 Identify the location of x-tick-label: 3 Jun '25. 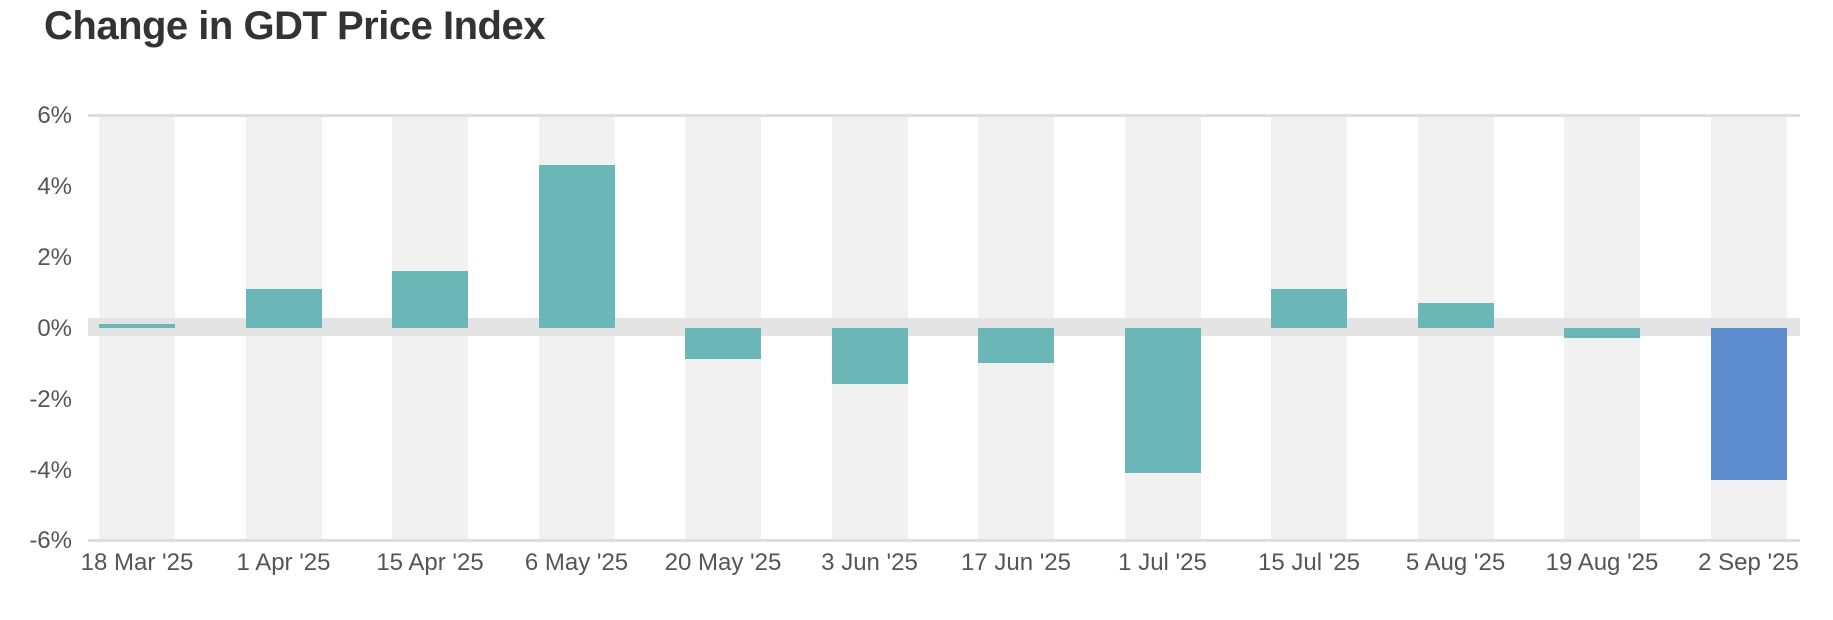
(869, 562).